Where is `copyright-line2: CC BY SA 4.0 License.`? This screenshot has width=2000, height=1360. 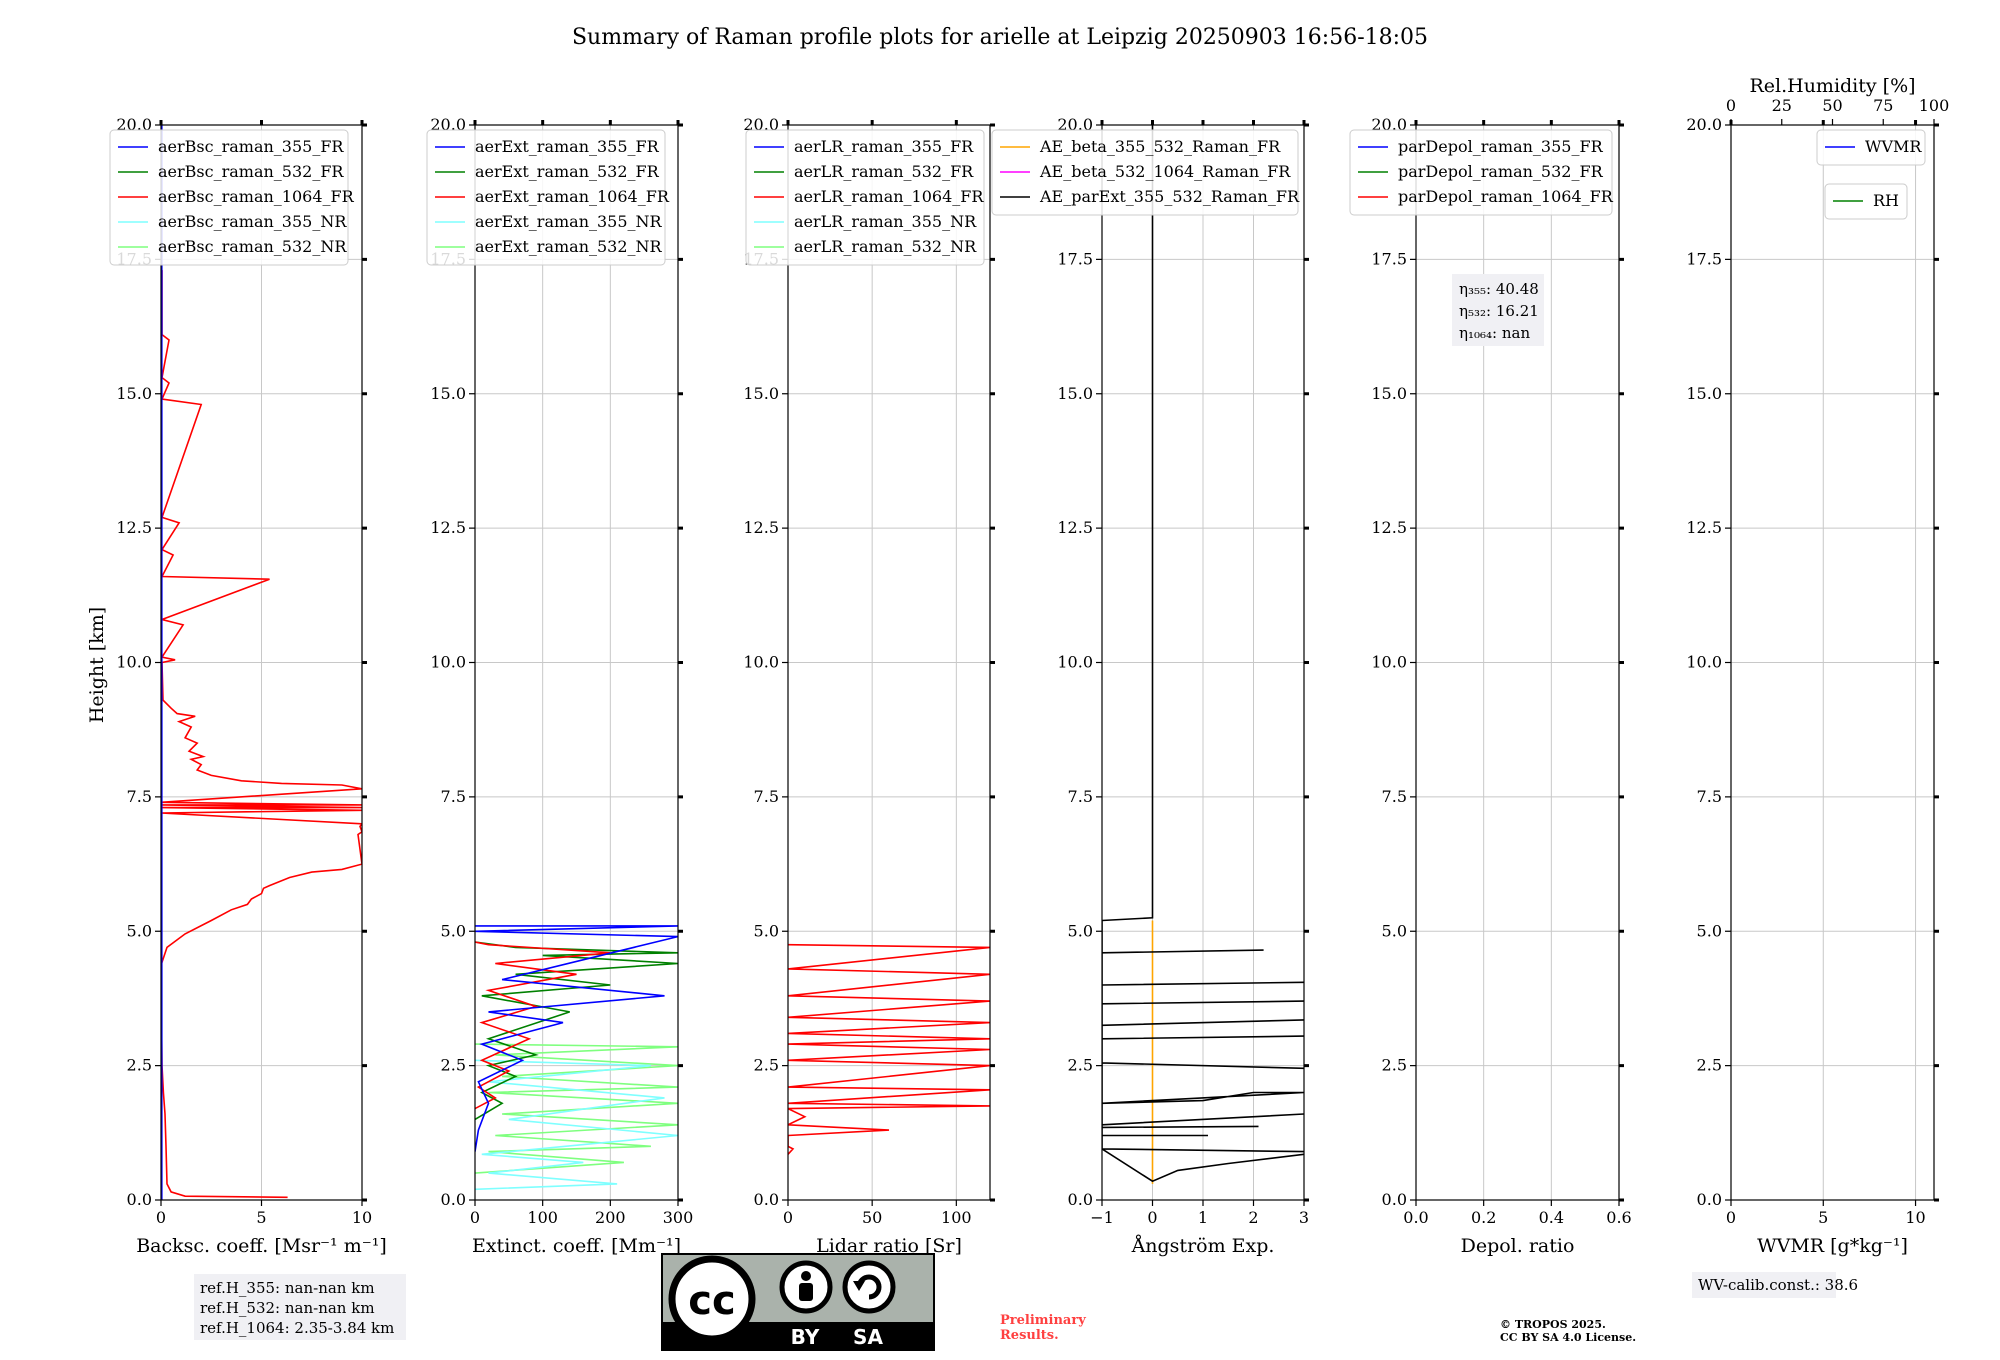 copyright-line2: CC BY SA 4.0 License. is located at coordinates (1568, 1337).